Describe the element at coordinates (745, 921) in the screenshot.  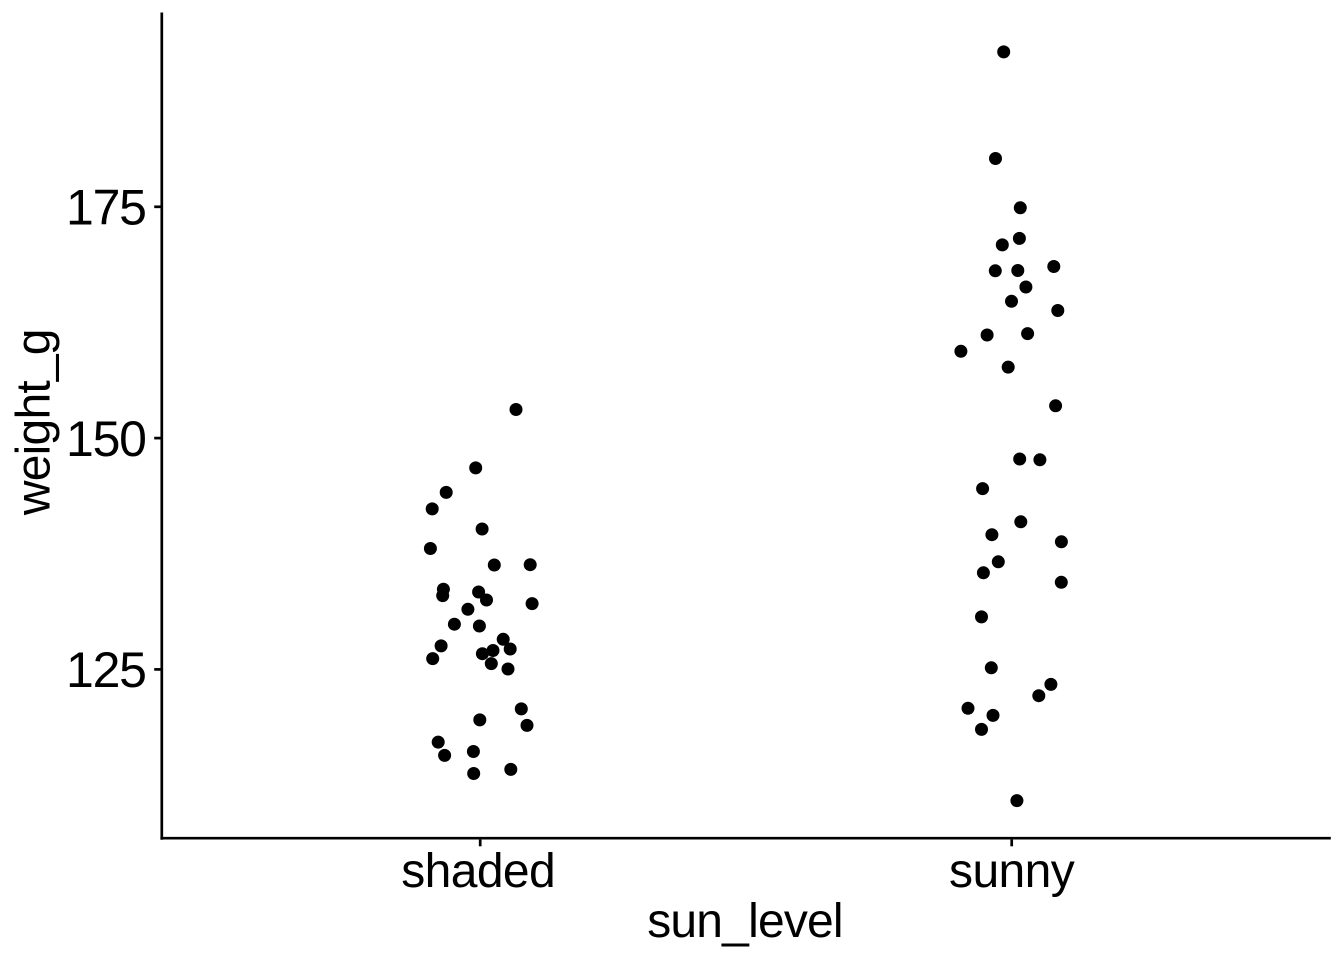
I see `svg-text: sun_level` at that location.